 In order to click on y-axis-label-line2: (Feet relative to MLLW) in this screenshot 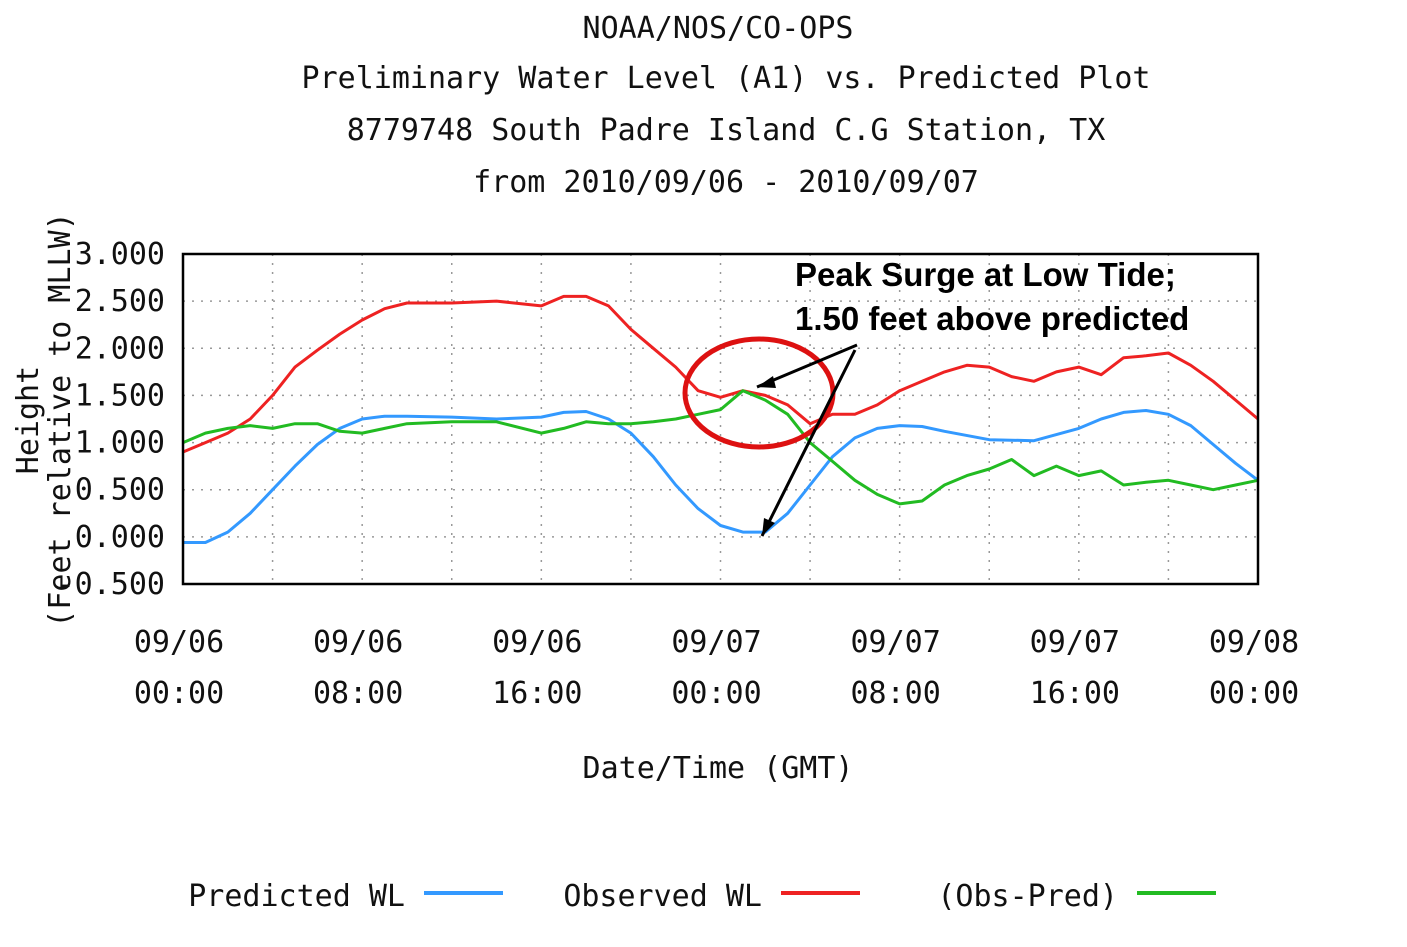, I will do `click(60, 419)`.